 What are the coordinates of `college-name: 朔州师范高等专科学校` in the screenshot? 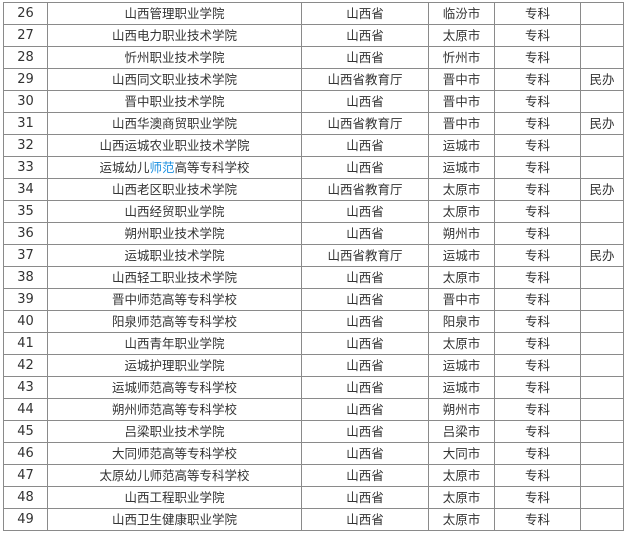 It's located at (174, 409).